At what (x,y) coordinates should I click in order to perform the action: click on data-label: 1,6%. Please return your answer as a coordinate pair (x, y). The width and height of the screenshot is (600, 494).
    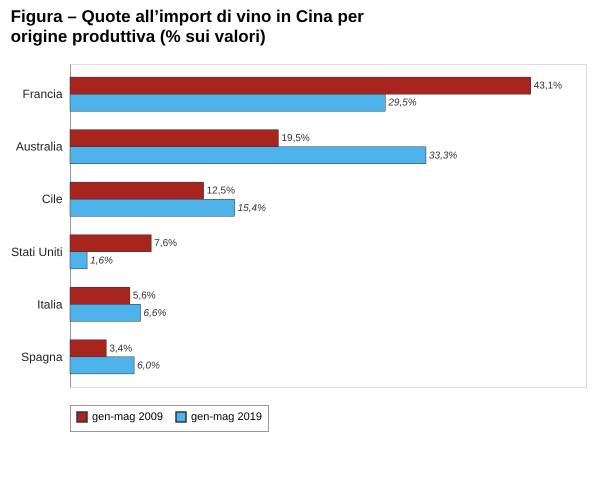
    Looking at the image, I should click on (102, 260).